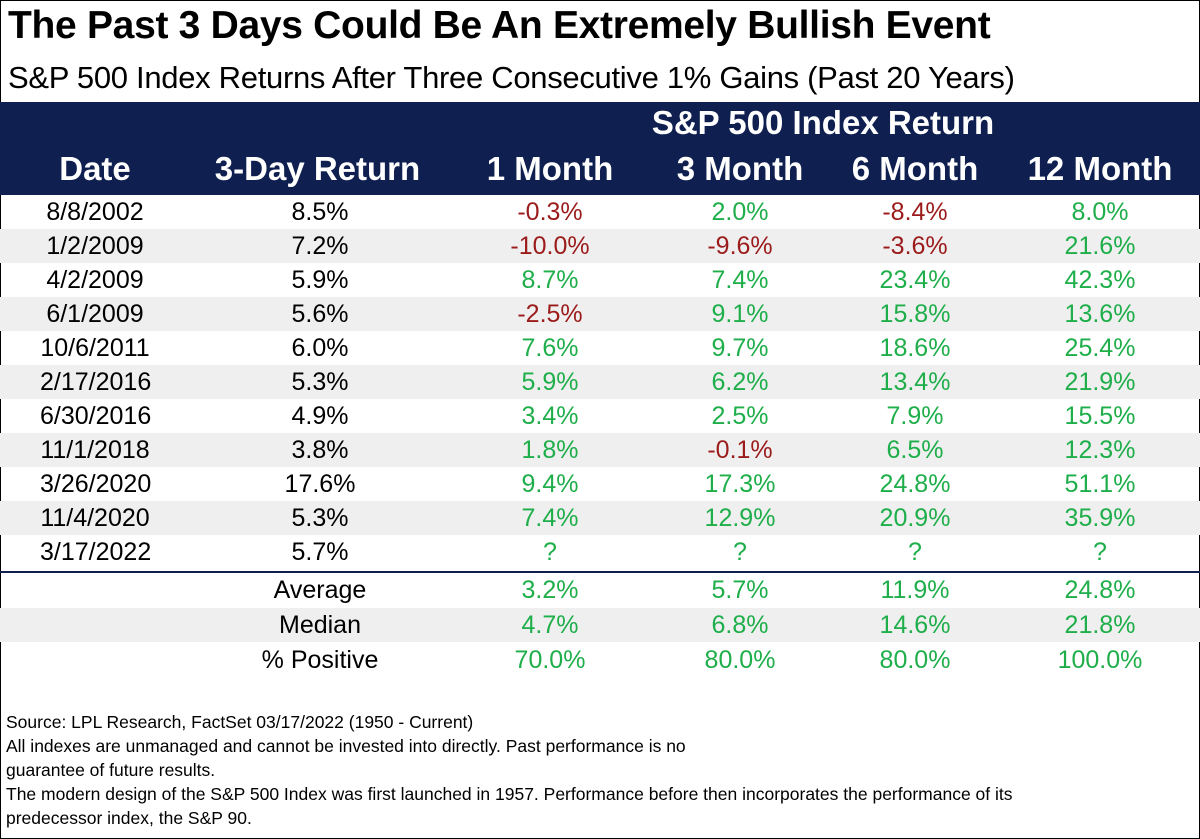 The width and height of the screenshot is (1200, 839). I want to click on table-row: 8/8/2002 8.5% -0.3% 2.0% -8.4% 8.0%, so click(600, 212).